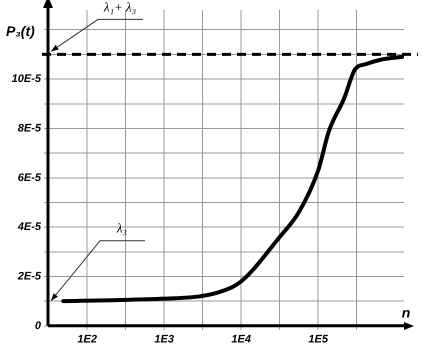 The image size is (426, 355). Describe the element at coordinates (318, 339) in the screenshot. I see `x-tick-label: 1E5` at that location.